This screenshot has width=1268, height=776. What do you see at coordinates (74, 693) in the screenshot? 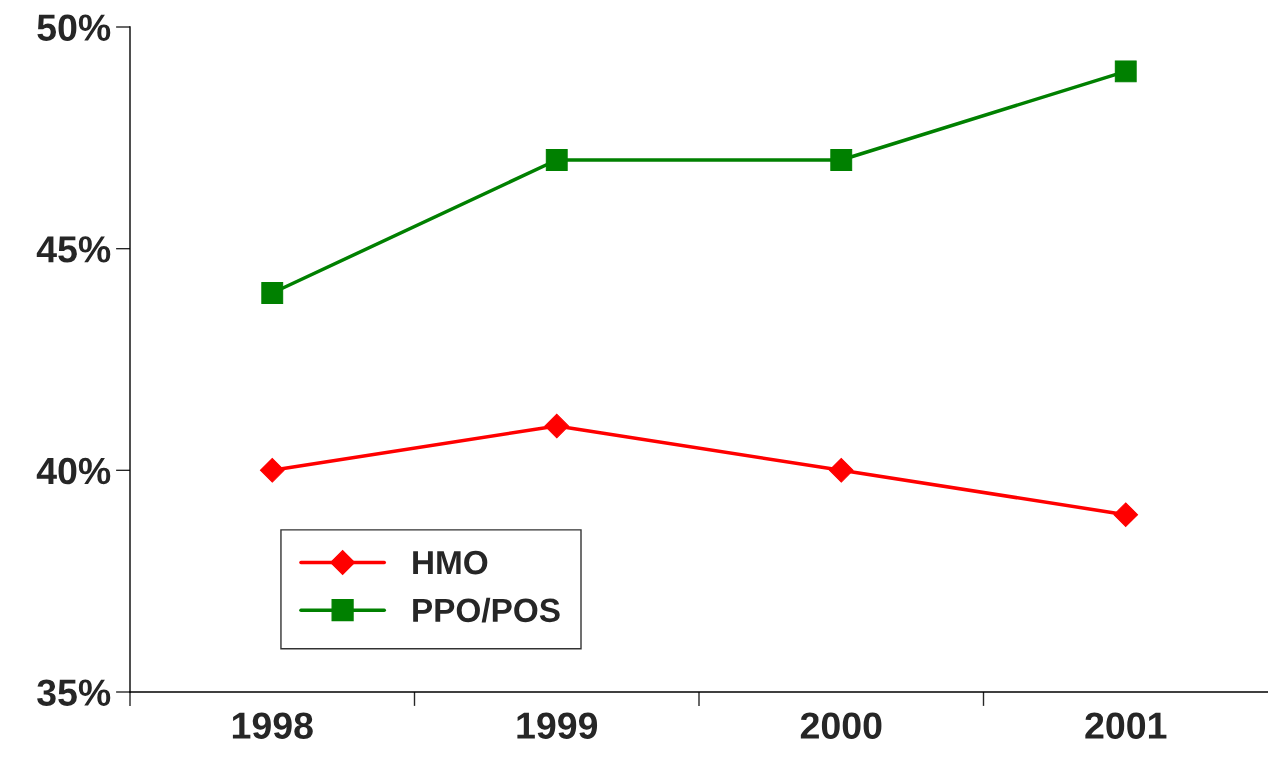
I see `y-tick-label: 35%` at bounding box center [74, 693].